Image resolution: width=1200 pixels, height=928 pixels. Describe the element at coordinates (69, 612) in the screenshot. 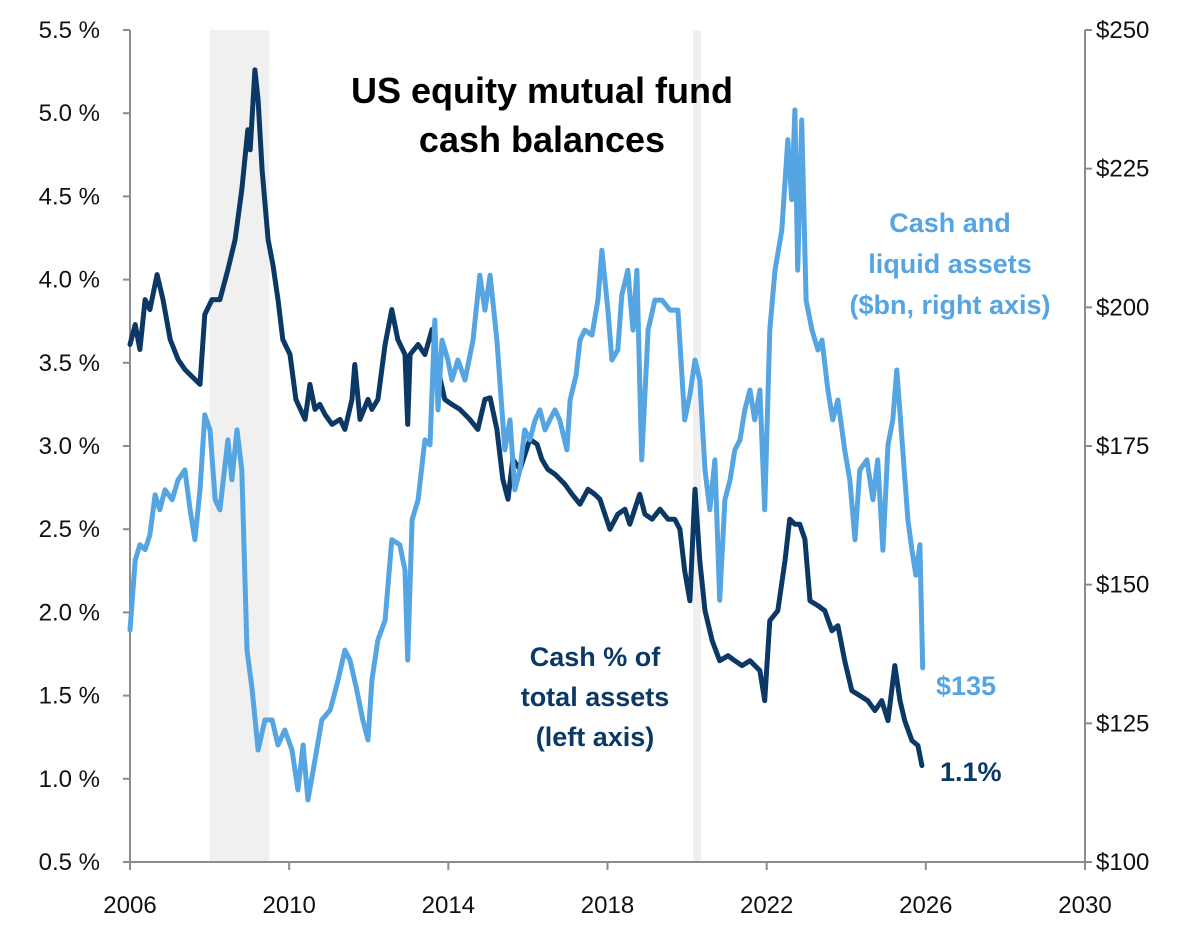

I see `left-tick-label: 2.0 %` at that location.